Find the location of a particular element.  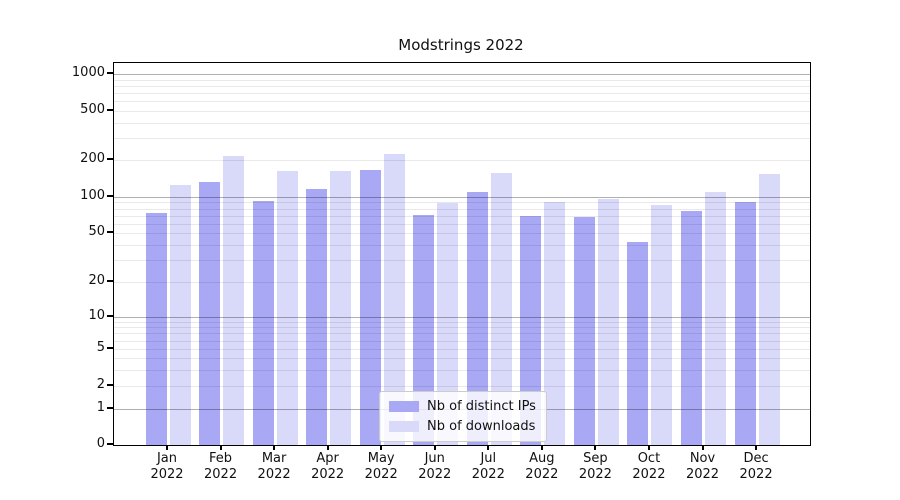

bar-downloads-aug is located at coordinates (555, 323).